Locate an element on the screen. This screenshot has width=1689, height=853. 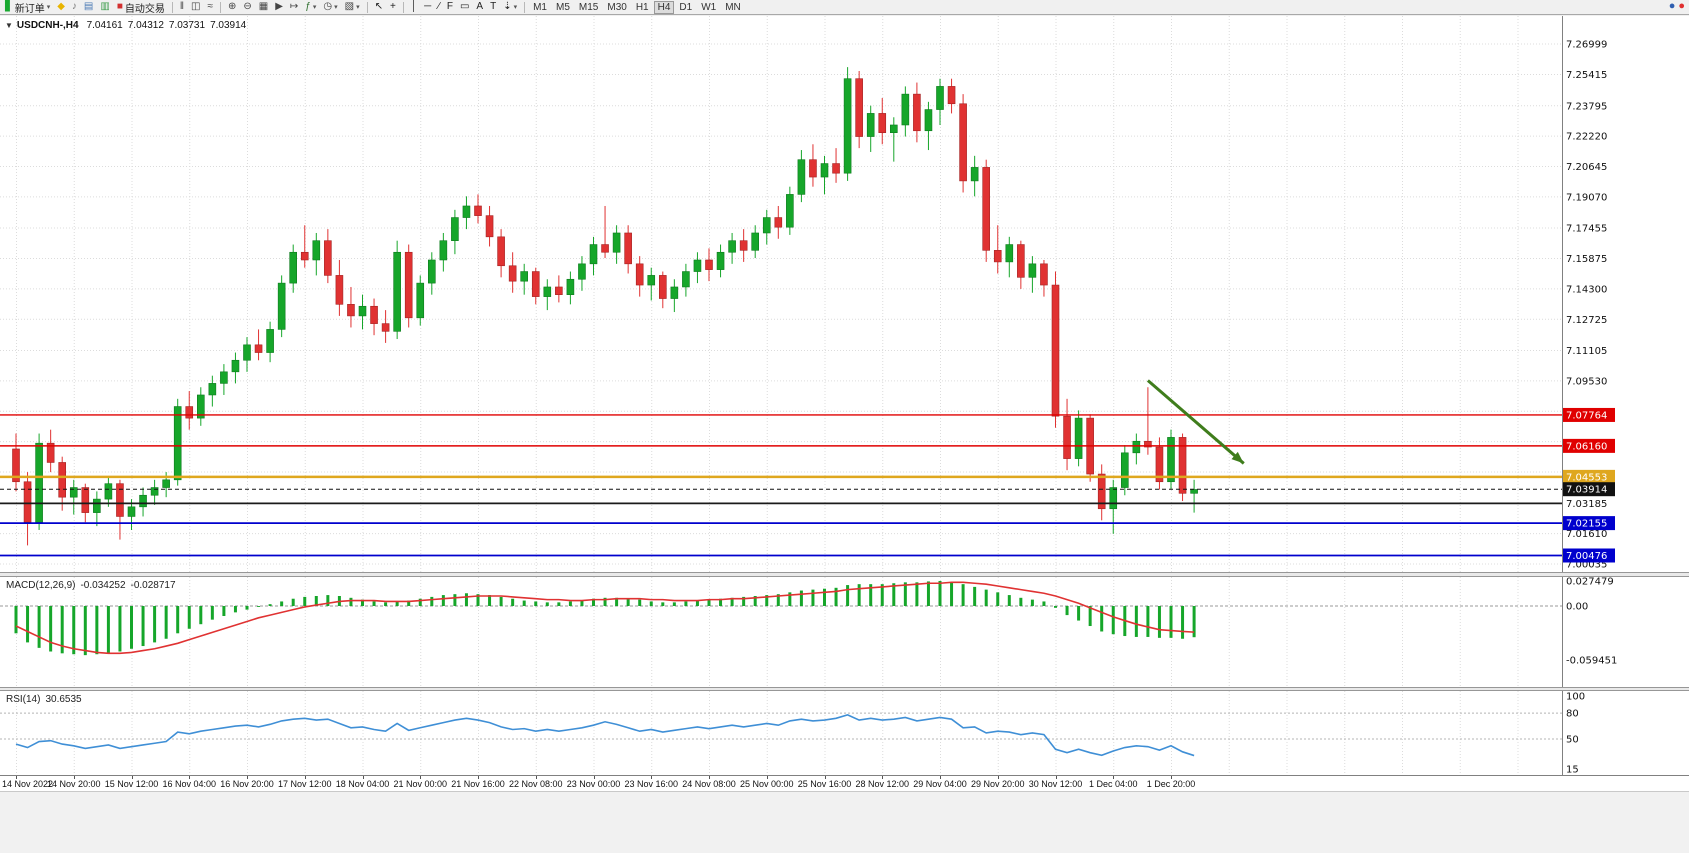
text-icon-button: A is located at coordinates (479, 7).